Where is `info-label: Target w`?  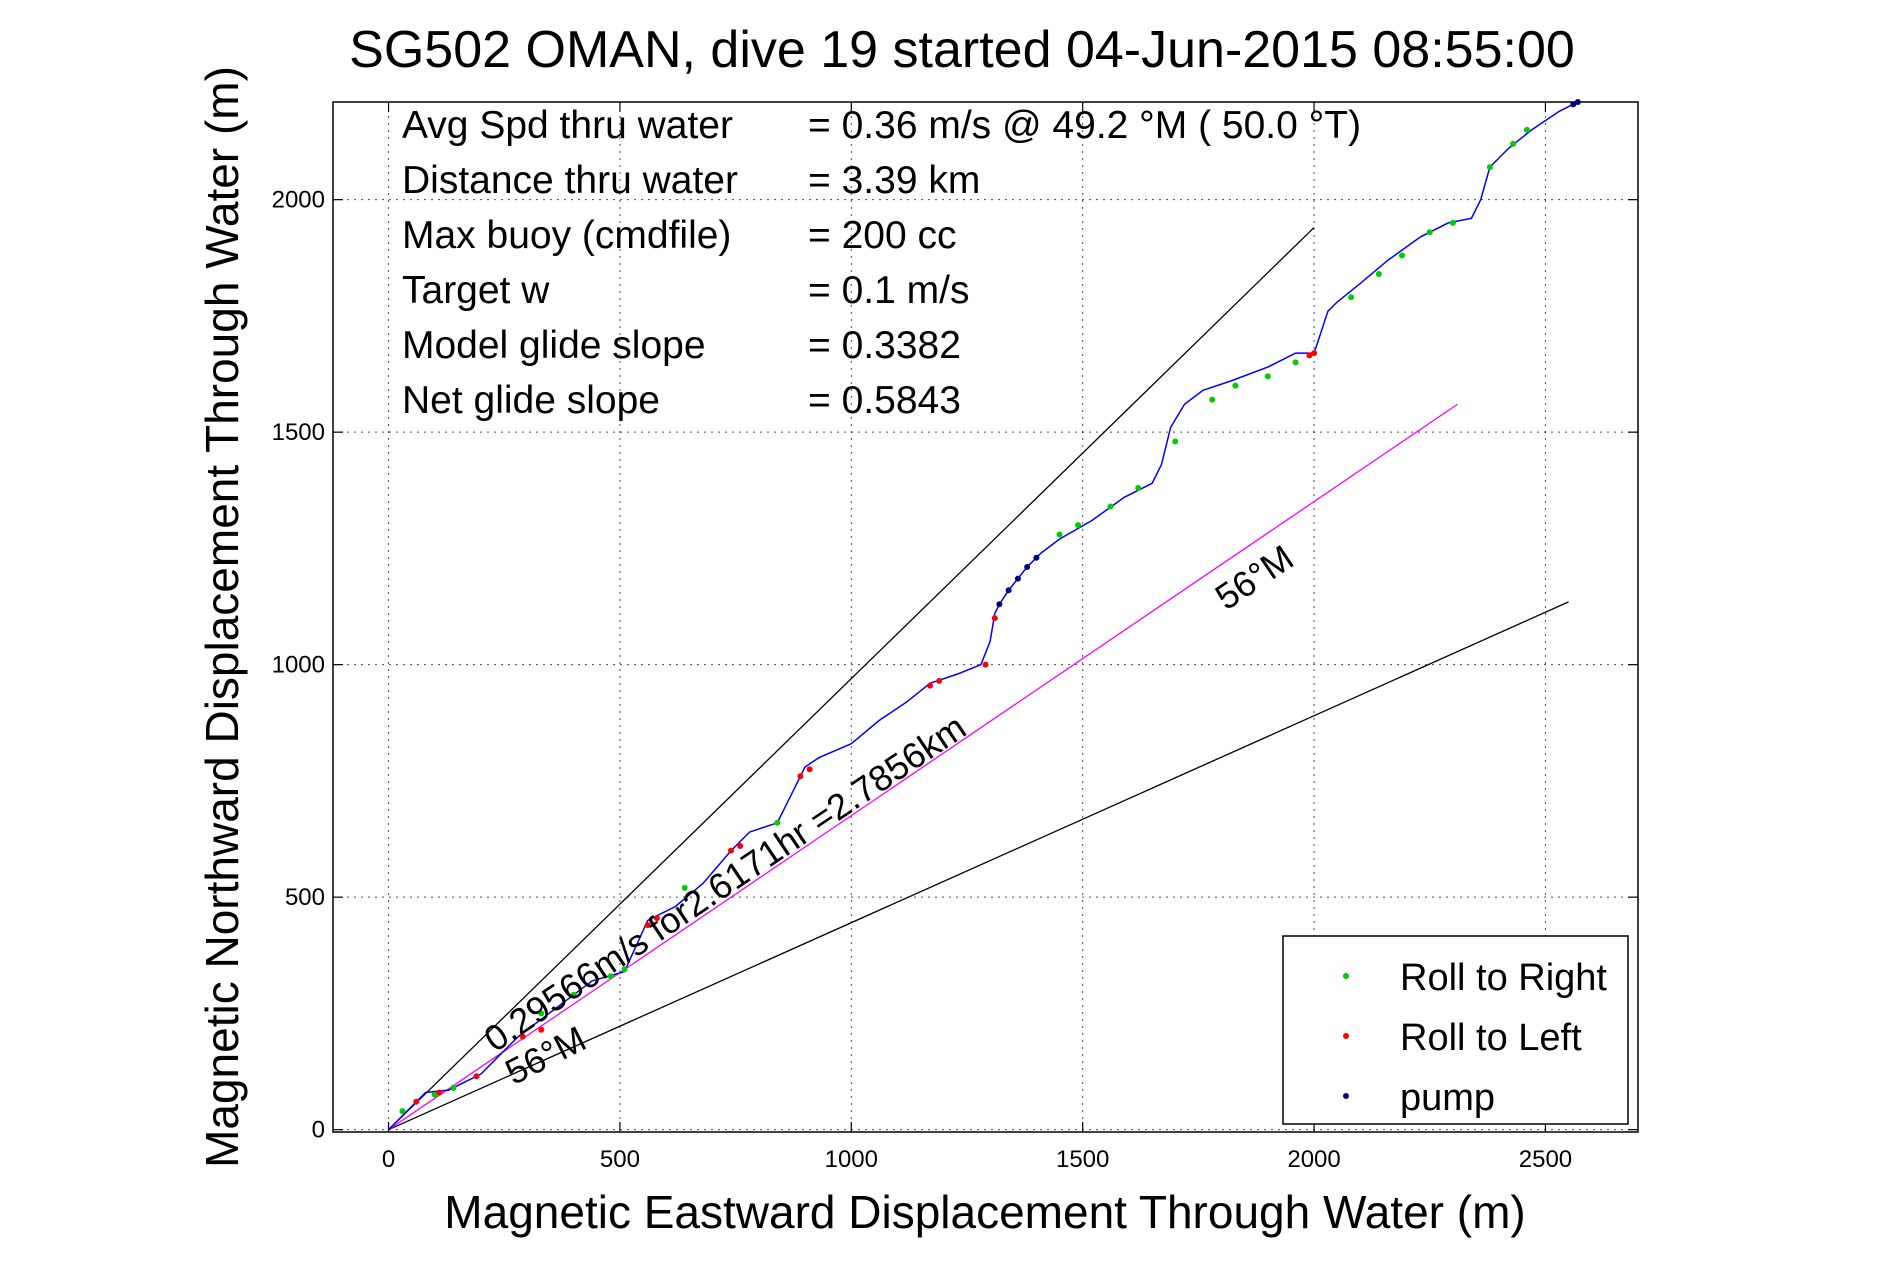 info-label: Target w is located at coordinates (476, 290).